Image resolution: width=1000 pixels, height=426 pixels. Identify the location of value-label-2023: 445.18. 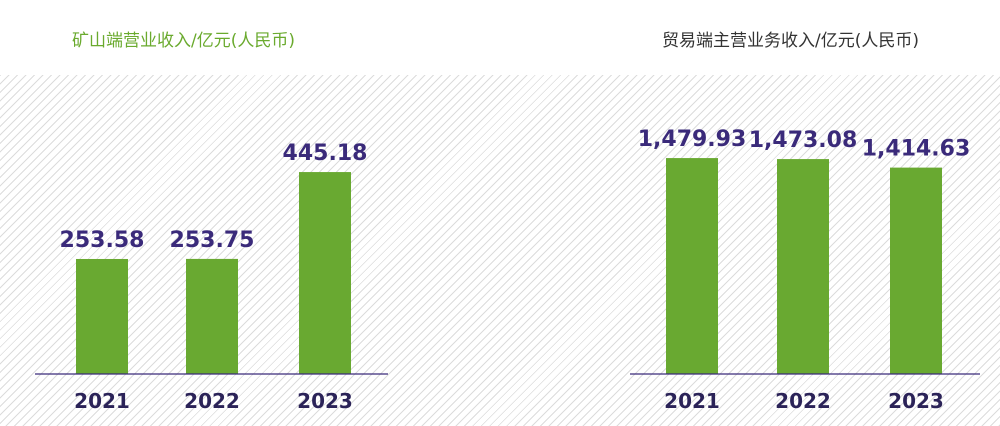
(325, 153).